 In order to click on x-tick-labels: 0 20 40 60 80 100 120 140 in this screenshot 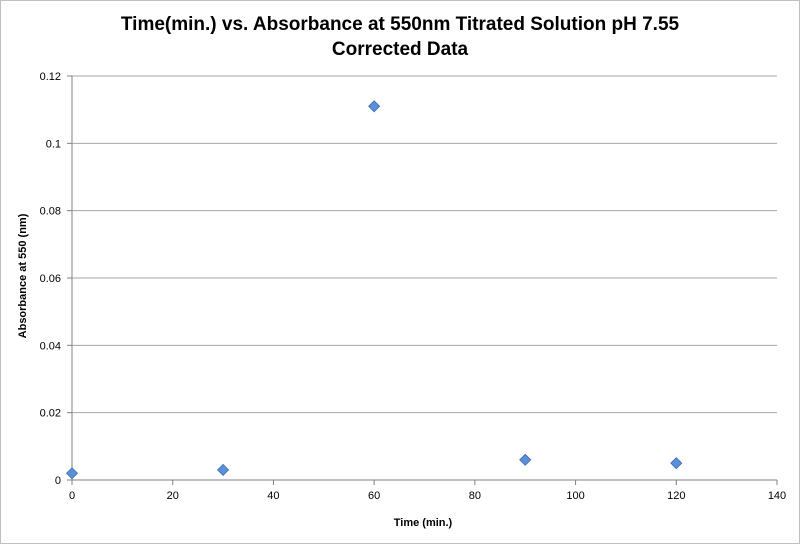, I will do `click(427, 496)`.